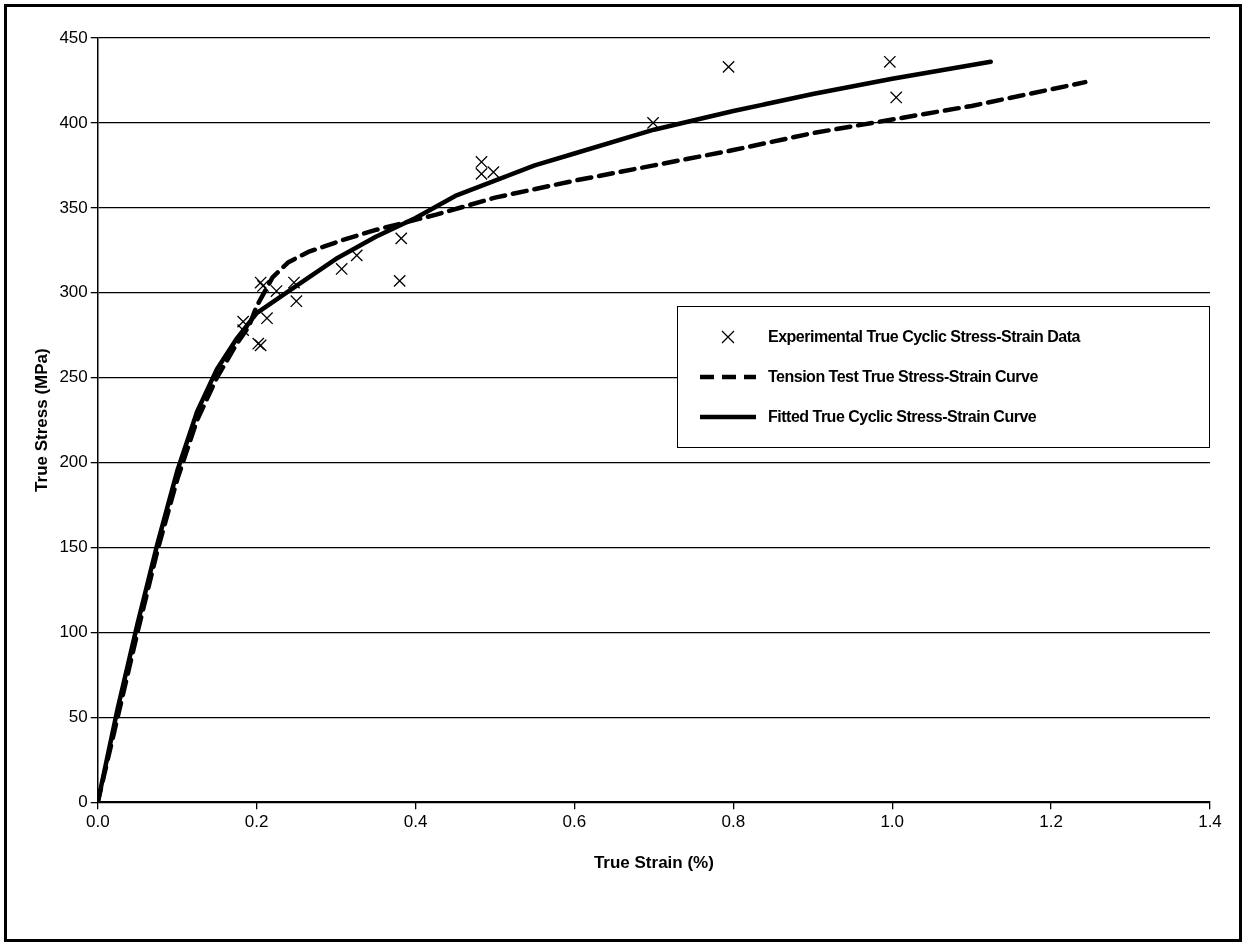 The height and width of the screenshot is (948, 1248). I want to click on x-tick-label: 0.6, so click(574, 822).